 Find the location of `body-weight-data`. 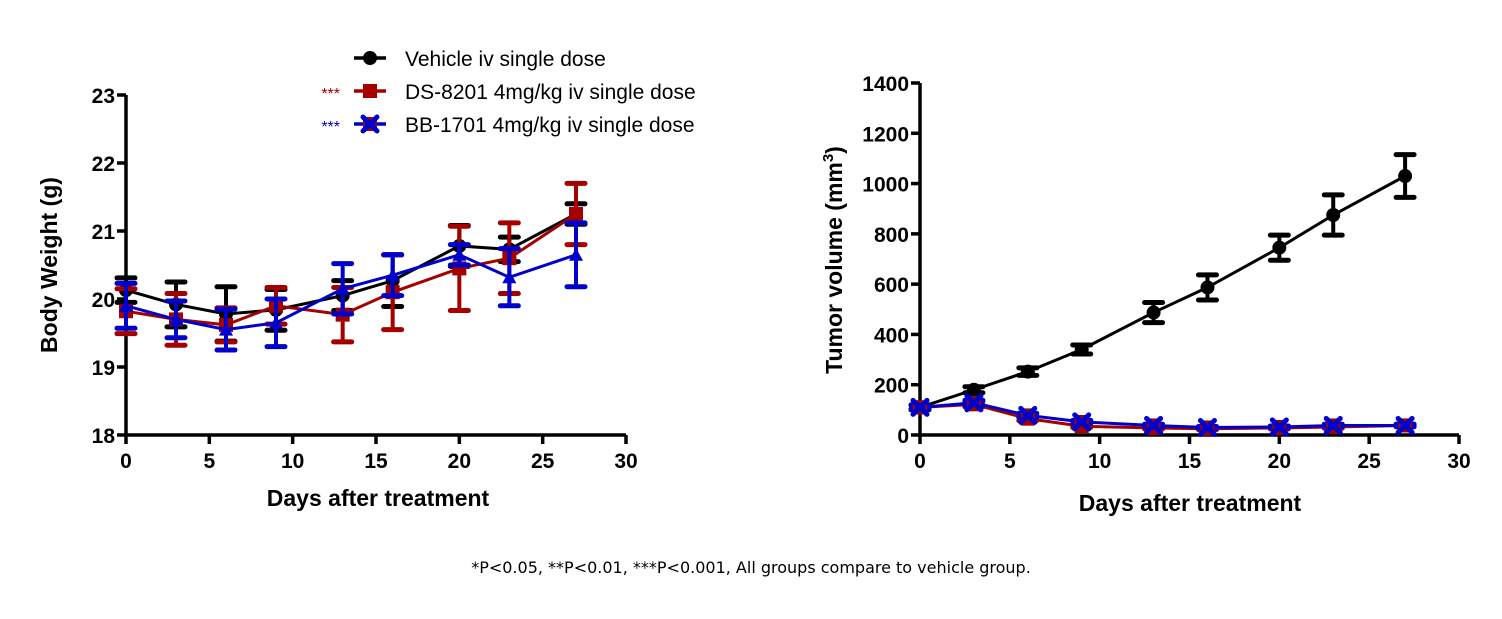

body-weight-data is located at coordinates (351, 266).